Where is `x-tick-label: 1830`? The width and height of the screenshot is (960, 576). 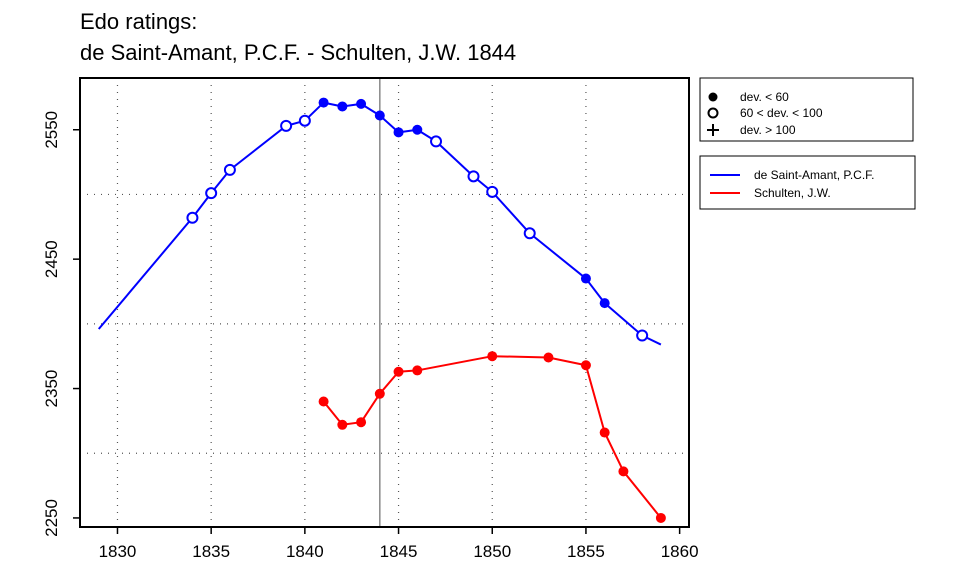
x-tick-label: 1830 is located at coordinates (118, 551).